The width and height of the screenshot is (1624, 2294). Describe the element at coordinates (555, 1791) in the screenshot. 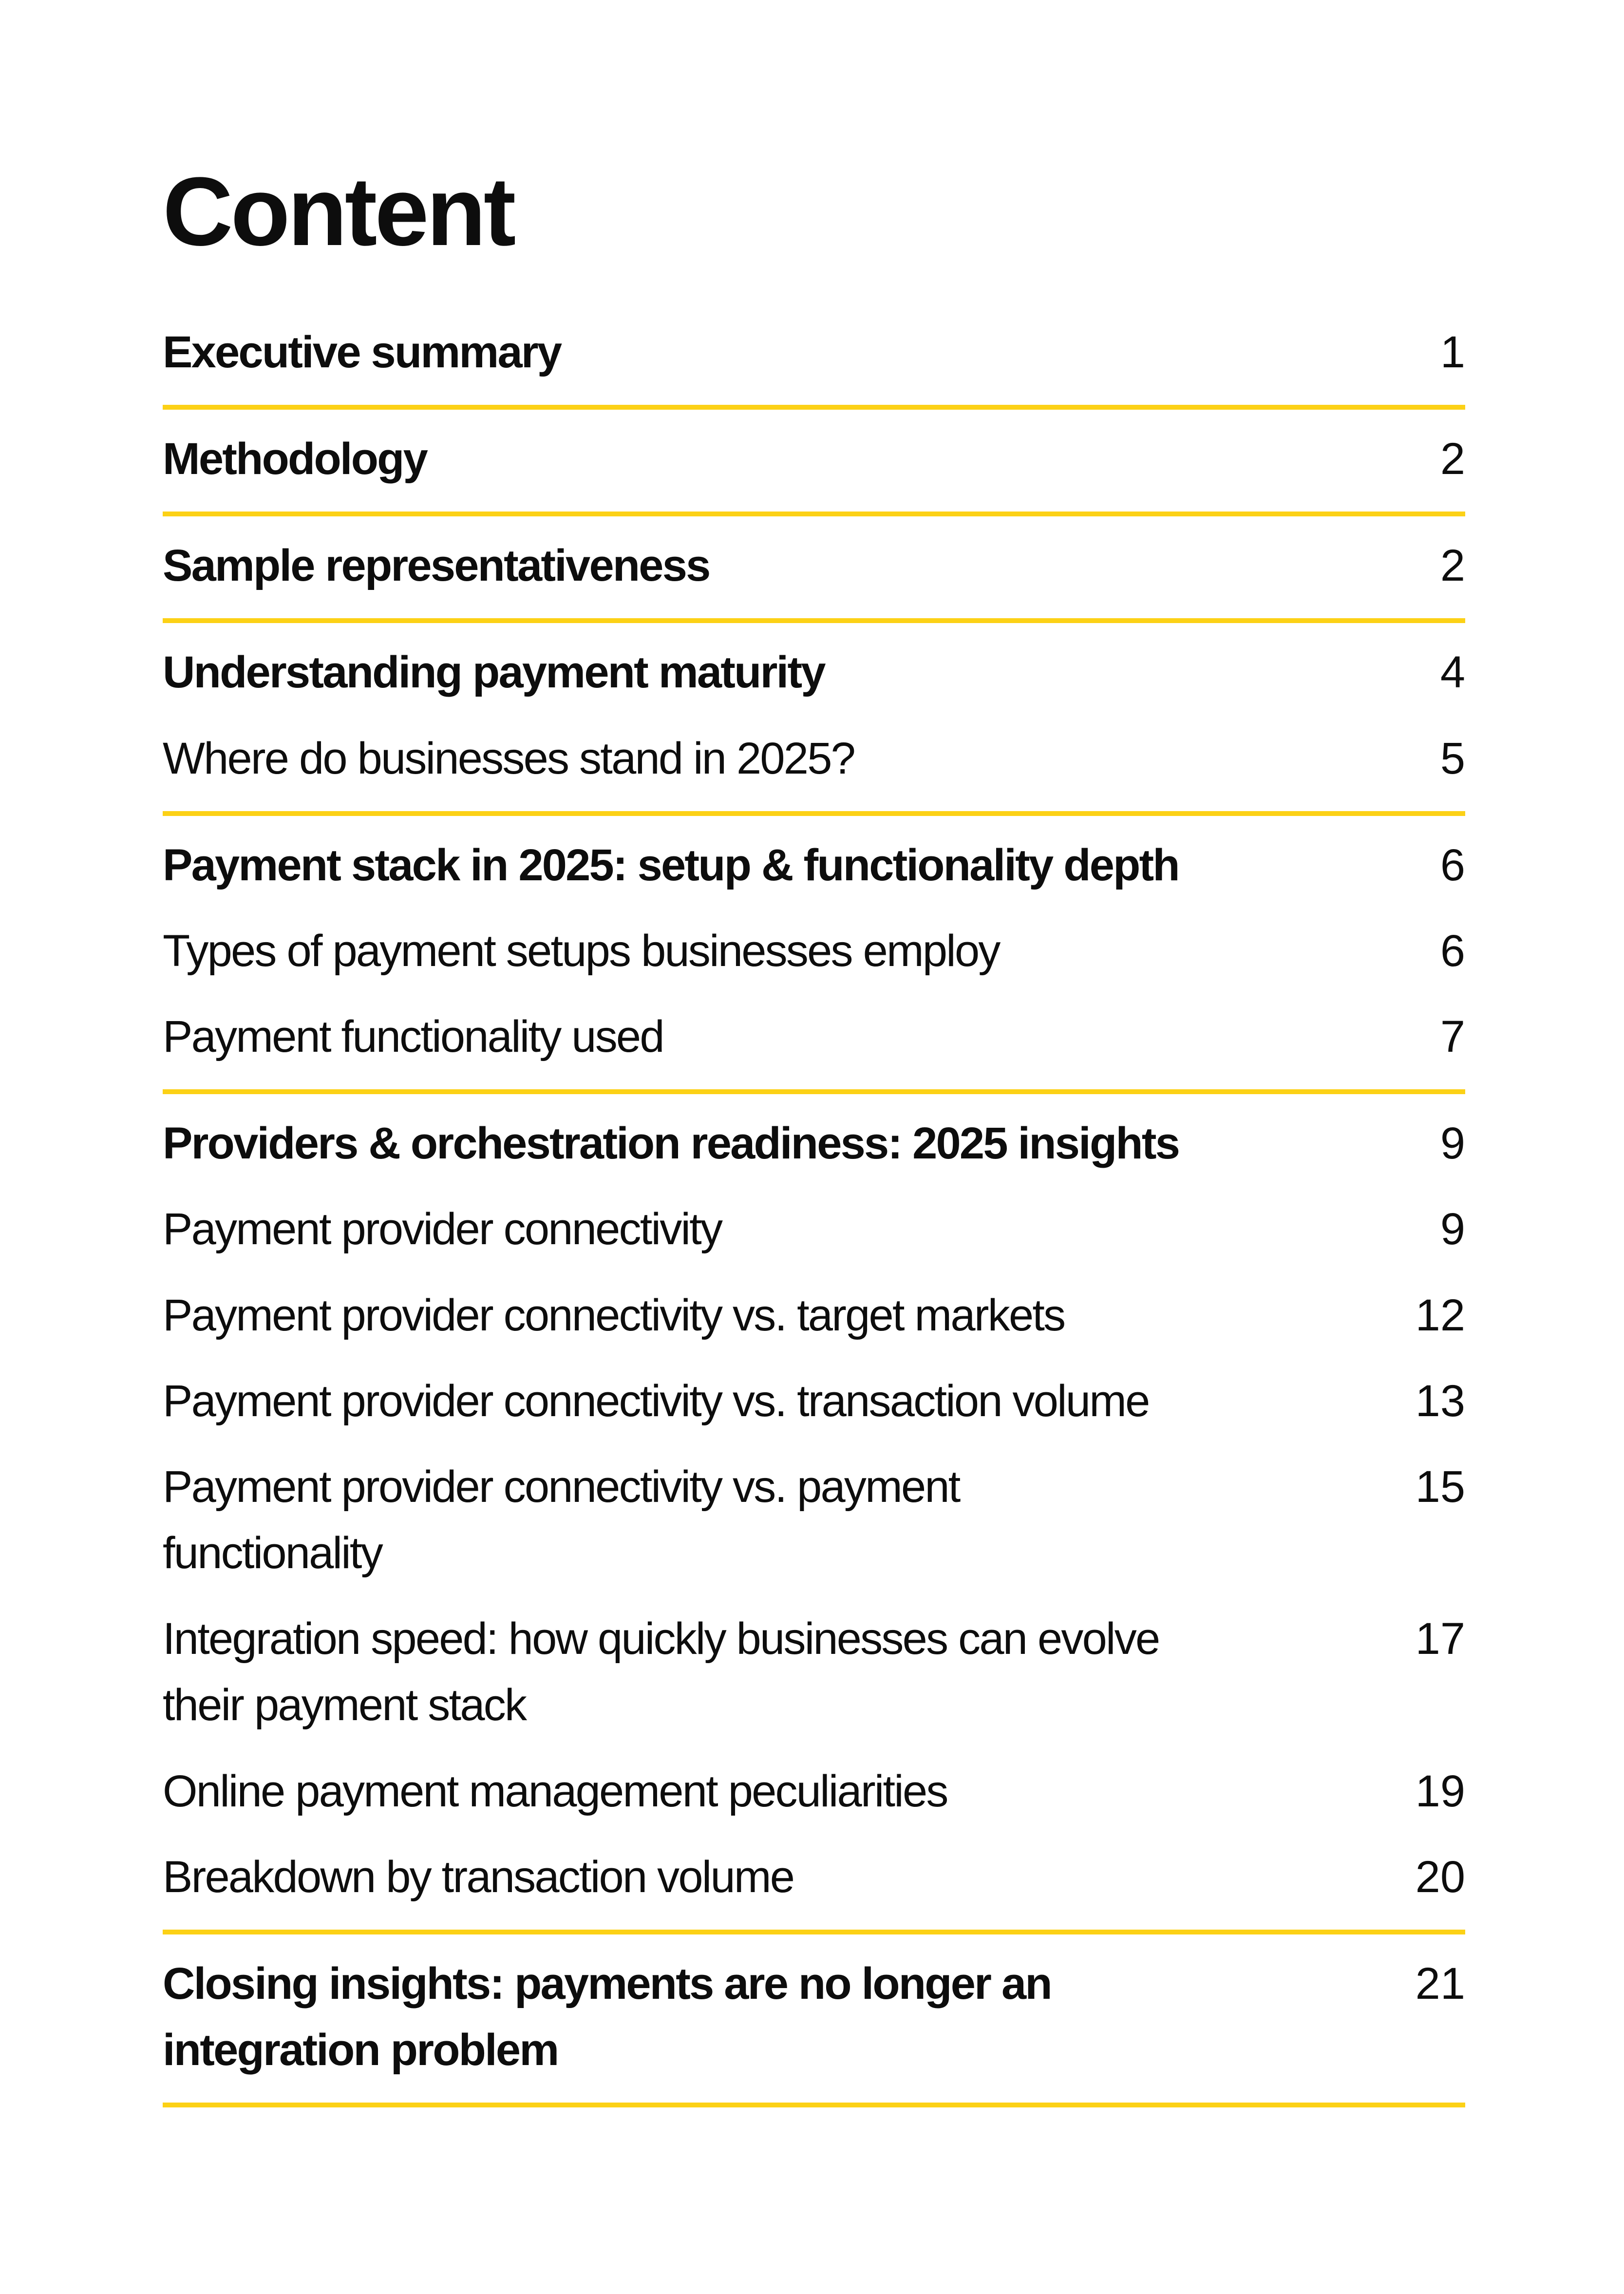

I see `toc-entry-label: Online payment management peculiarities` at that location.